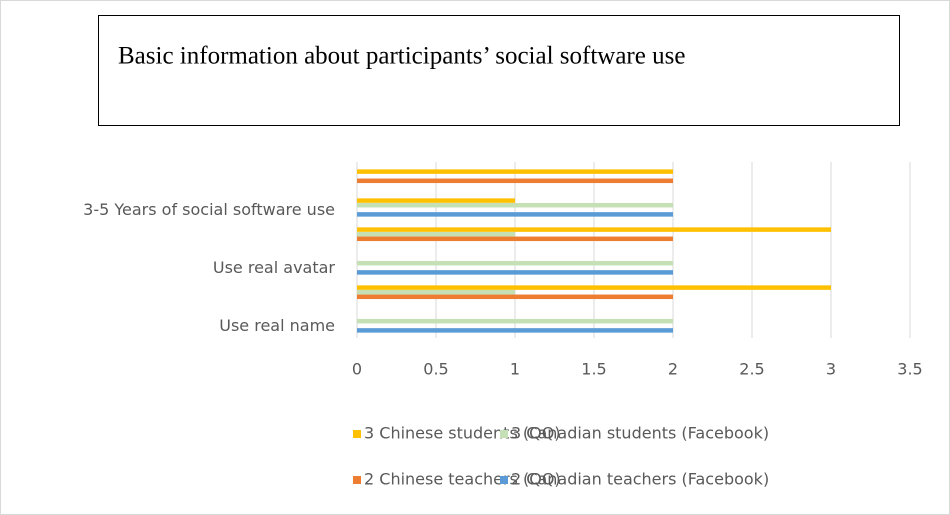 Image resolution: width=950 pixels, height=515 pixels. I want to click on y-tick-label: Use real avatar, so click(274, 267).